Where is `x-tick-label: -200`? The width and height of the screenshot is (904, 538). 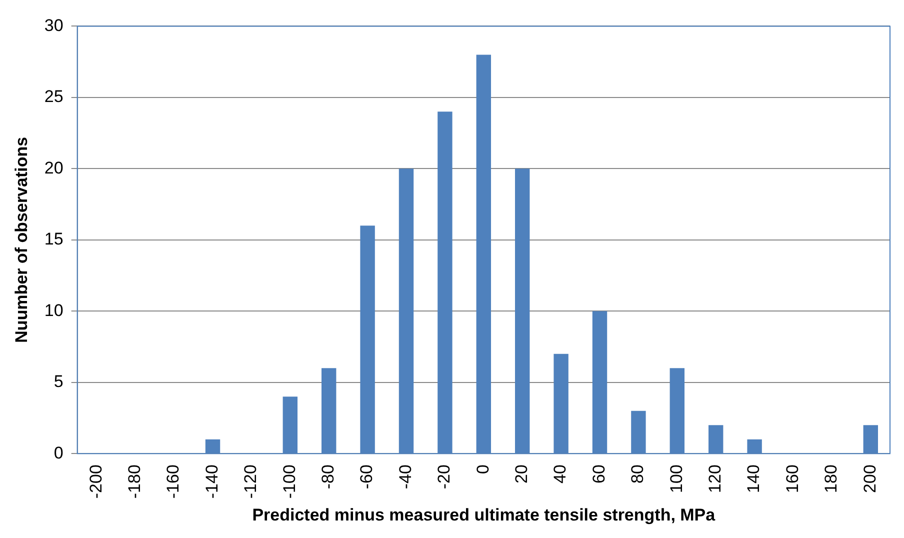 x-tick-label: -200 is located at coordinates (96, 481).